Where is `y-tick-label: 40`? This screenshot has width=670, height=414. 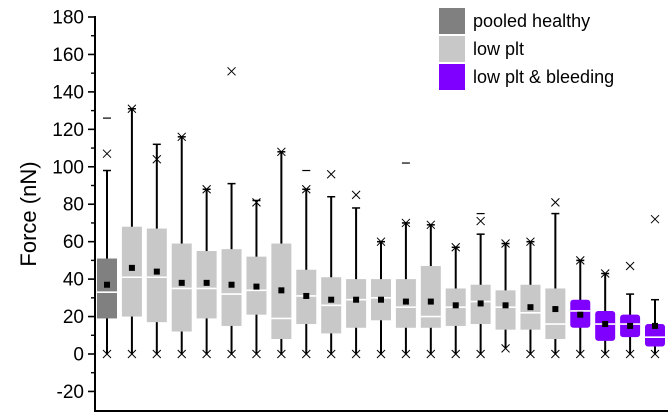
y-tick-label: 40 is located at coordinates (73, 280).